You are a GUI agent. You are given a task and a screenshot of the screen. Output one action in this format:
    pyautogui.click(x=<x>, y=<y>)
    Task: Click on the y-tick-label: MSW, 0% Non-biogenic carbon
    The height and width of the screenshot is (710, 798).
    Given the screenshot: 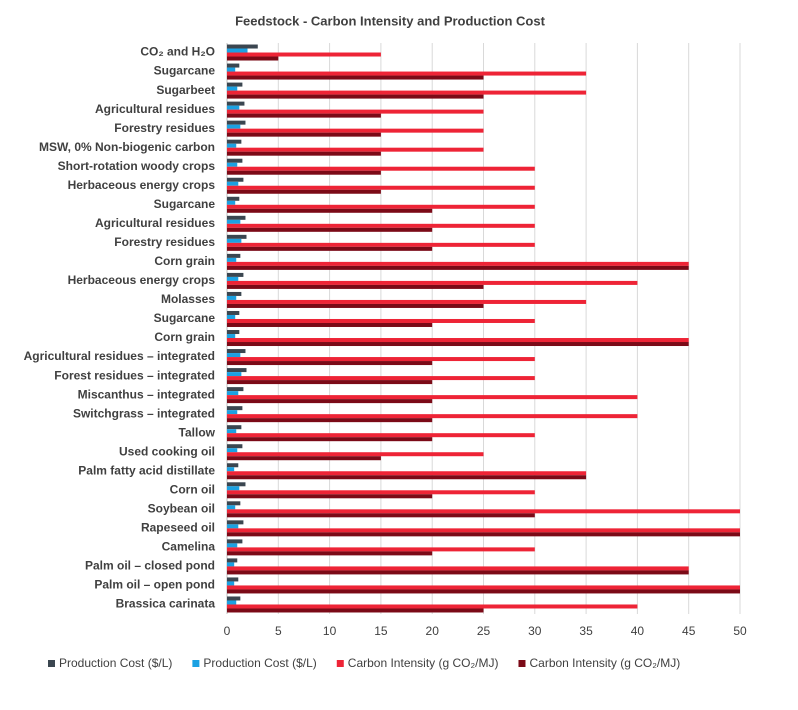 What is the action you would take?
    pyautogui.click(x=127, y=147)
    